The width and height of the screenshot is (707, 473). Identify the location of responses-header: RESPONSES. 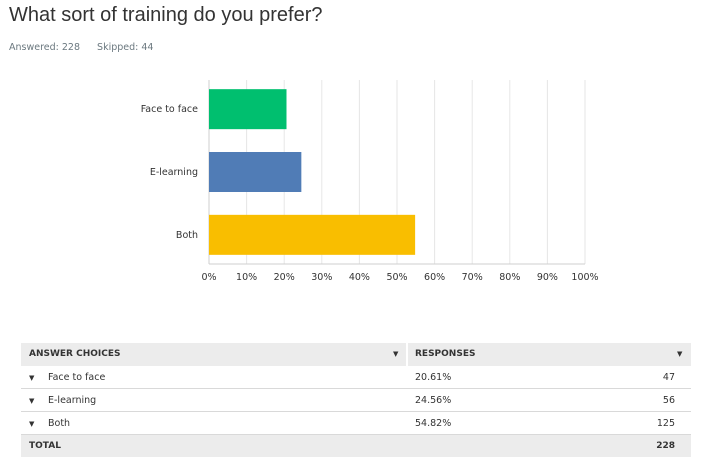
(445, 354).